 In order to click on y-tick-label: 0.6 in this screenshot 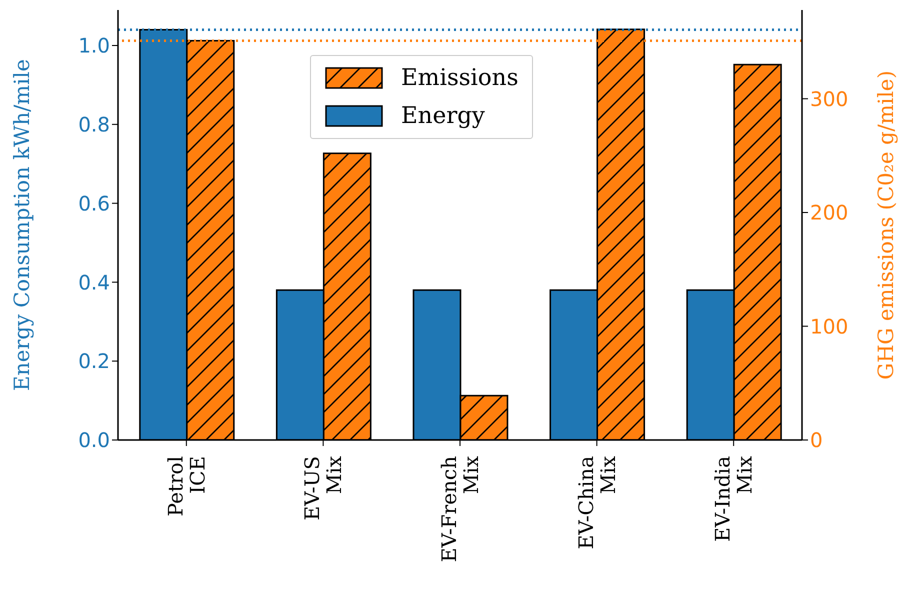, I will do `click(94, 203)`.